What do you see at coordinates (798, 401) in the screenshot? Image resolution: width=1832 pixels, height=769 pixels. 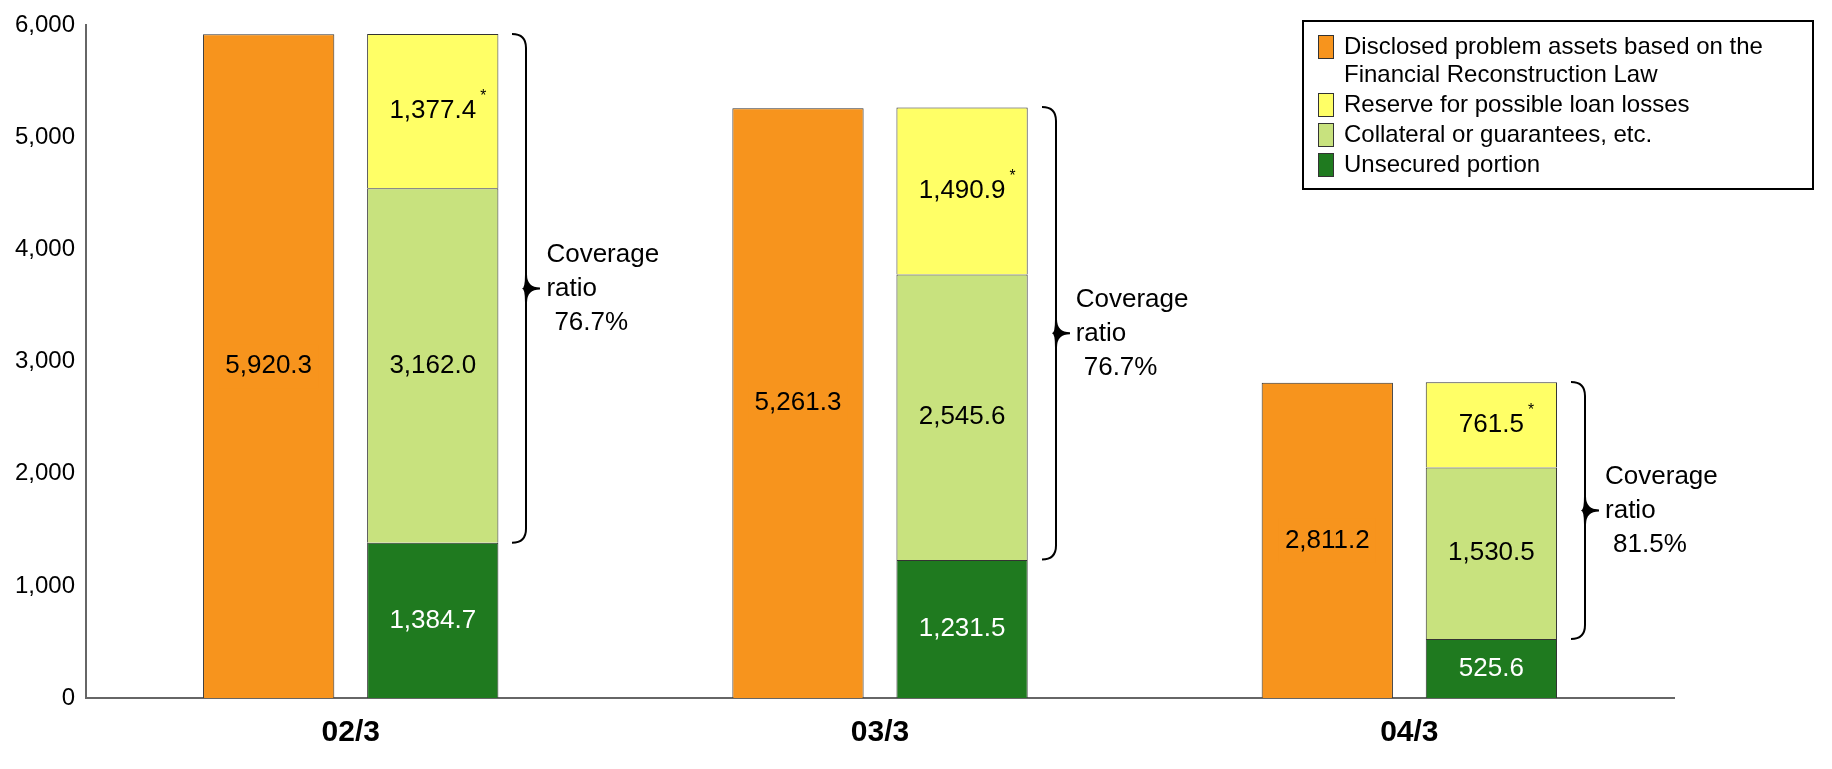 I see `data-label: 5,261.3` at bounding box center [798, 401].